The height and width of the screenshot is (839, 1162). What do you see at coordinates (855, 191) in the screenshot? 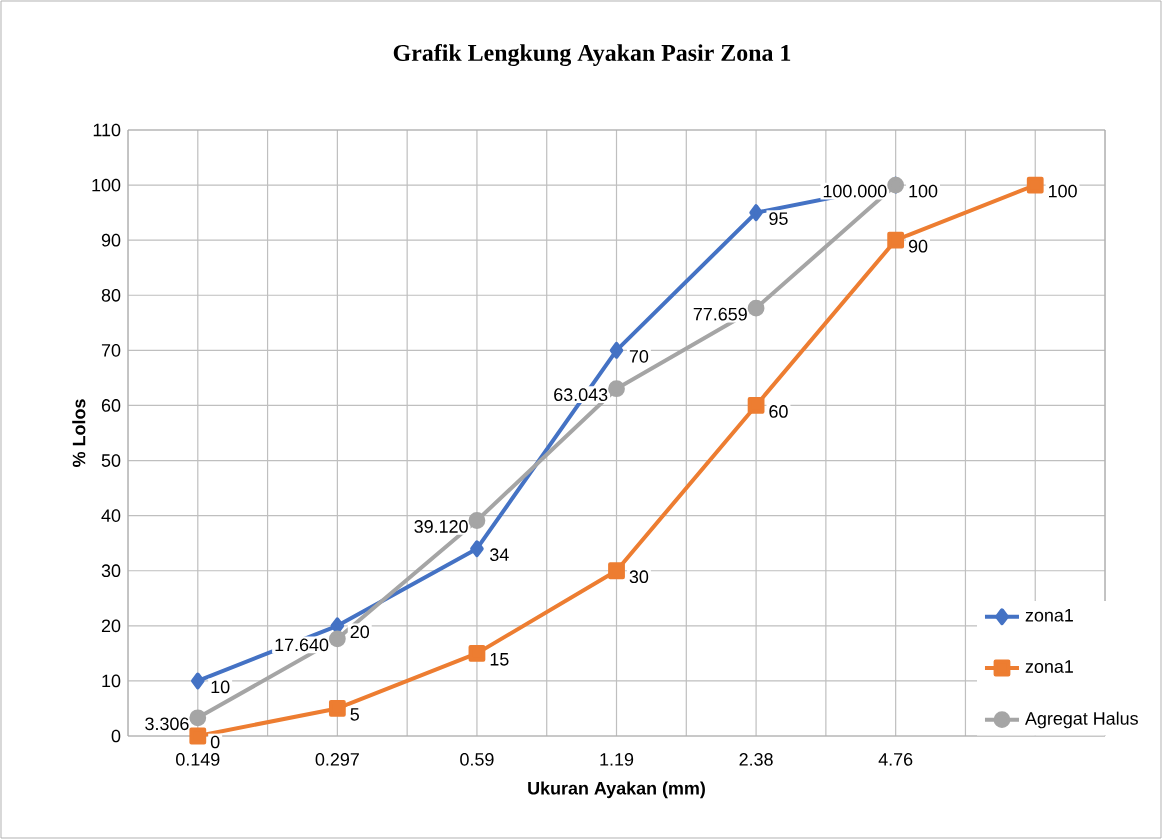
I see `data-label: 100.000` at bounding box center [855, 191].